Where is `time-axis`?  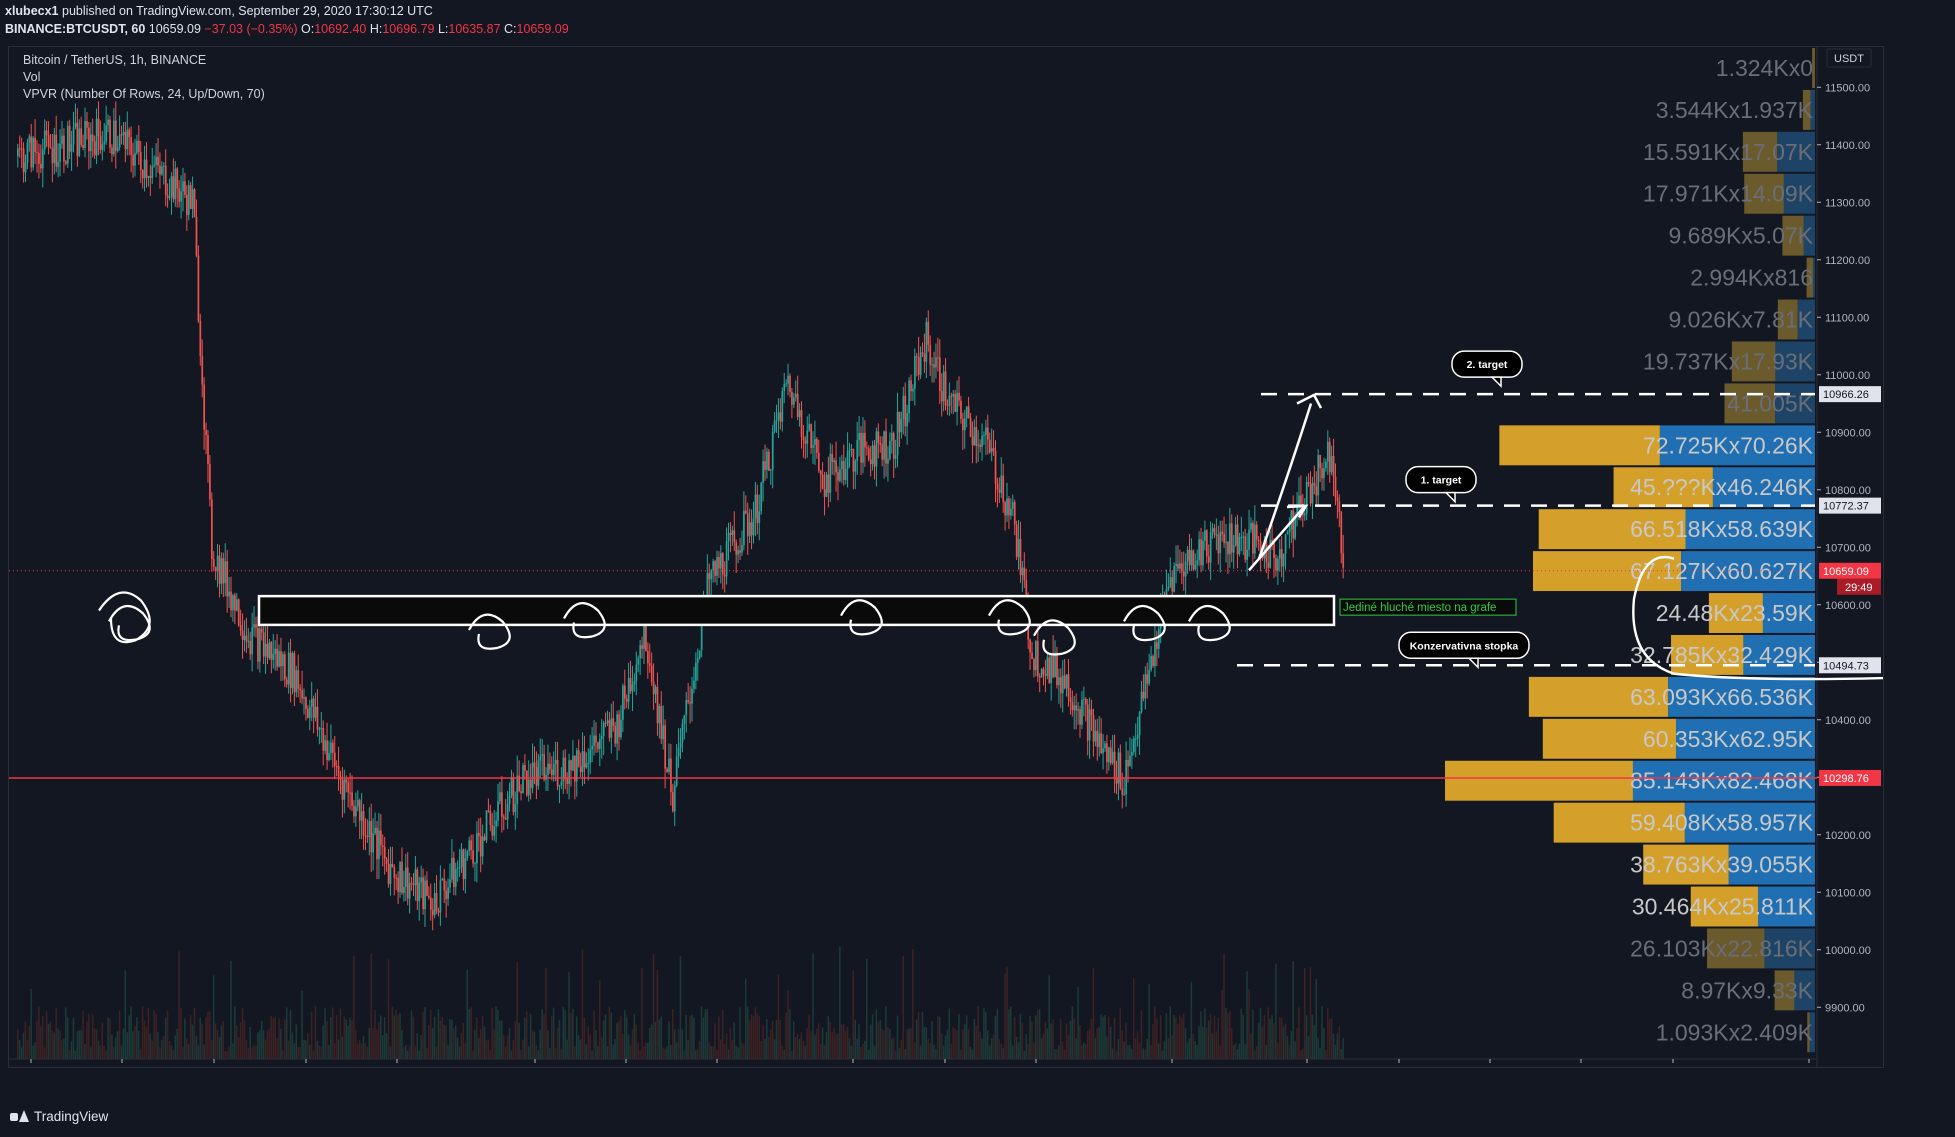
time-axis is located at coordinates (913, 1063).